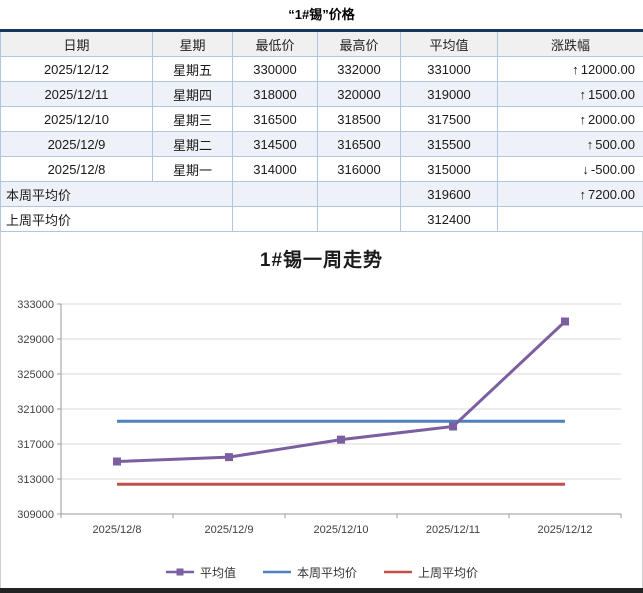 The width and height of the screenshot is (643, 593). I want to click on table-row: 2025/12/12 星期五 330000 332000 331000 ↑ 12000.00, so click(321, 69).